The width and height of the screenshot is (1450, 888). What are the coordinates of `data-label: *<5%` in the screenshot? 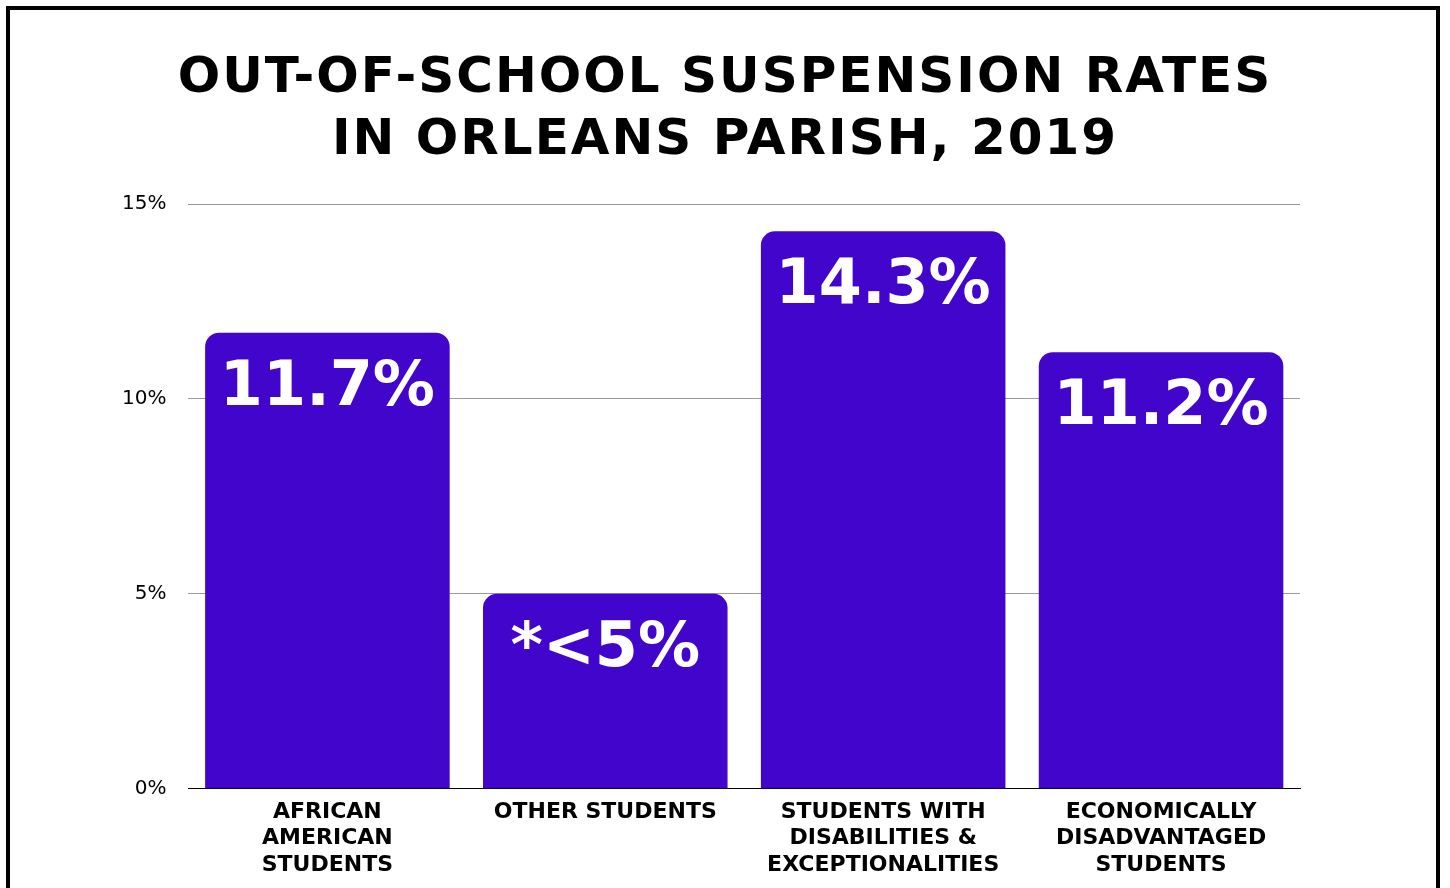 It's located at (605, 644).